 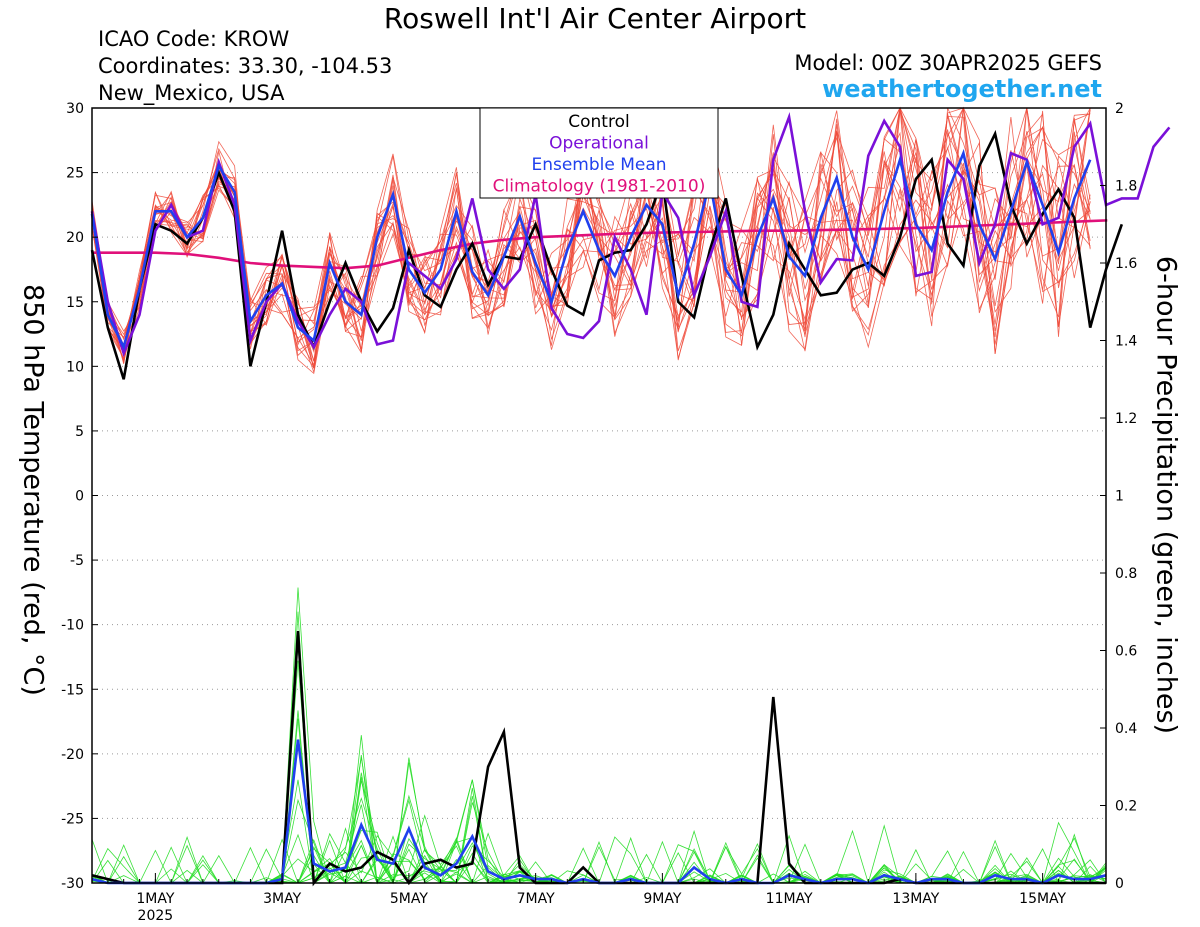 What do you see at coordinates (75, 109) in the screenshot?
I see `y-left-tick-label: 30` at bounding box center [75, 109].